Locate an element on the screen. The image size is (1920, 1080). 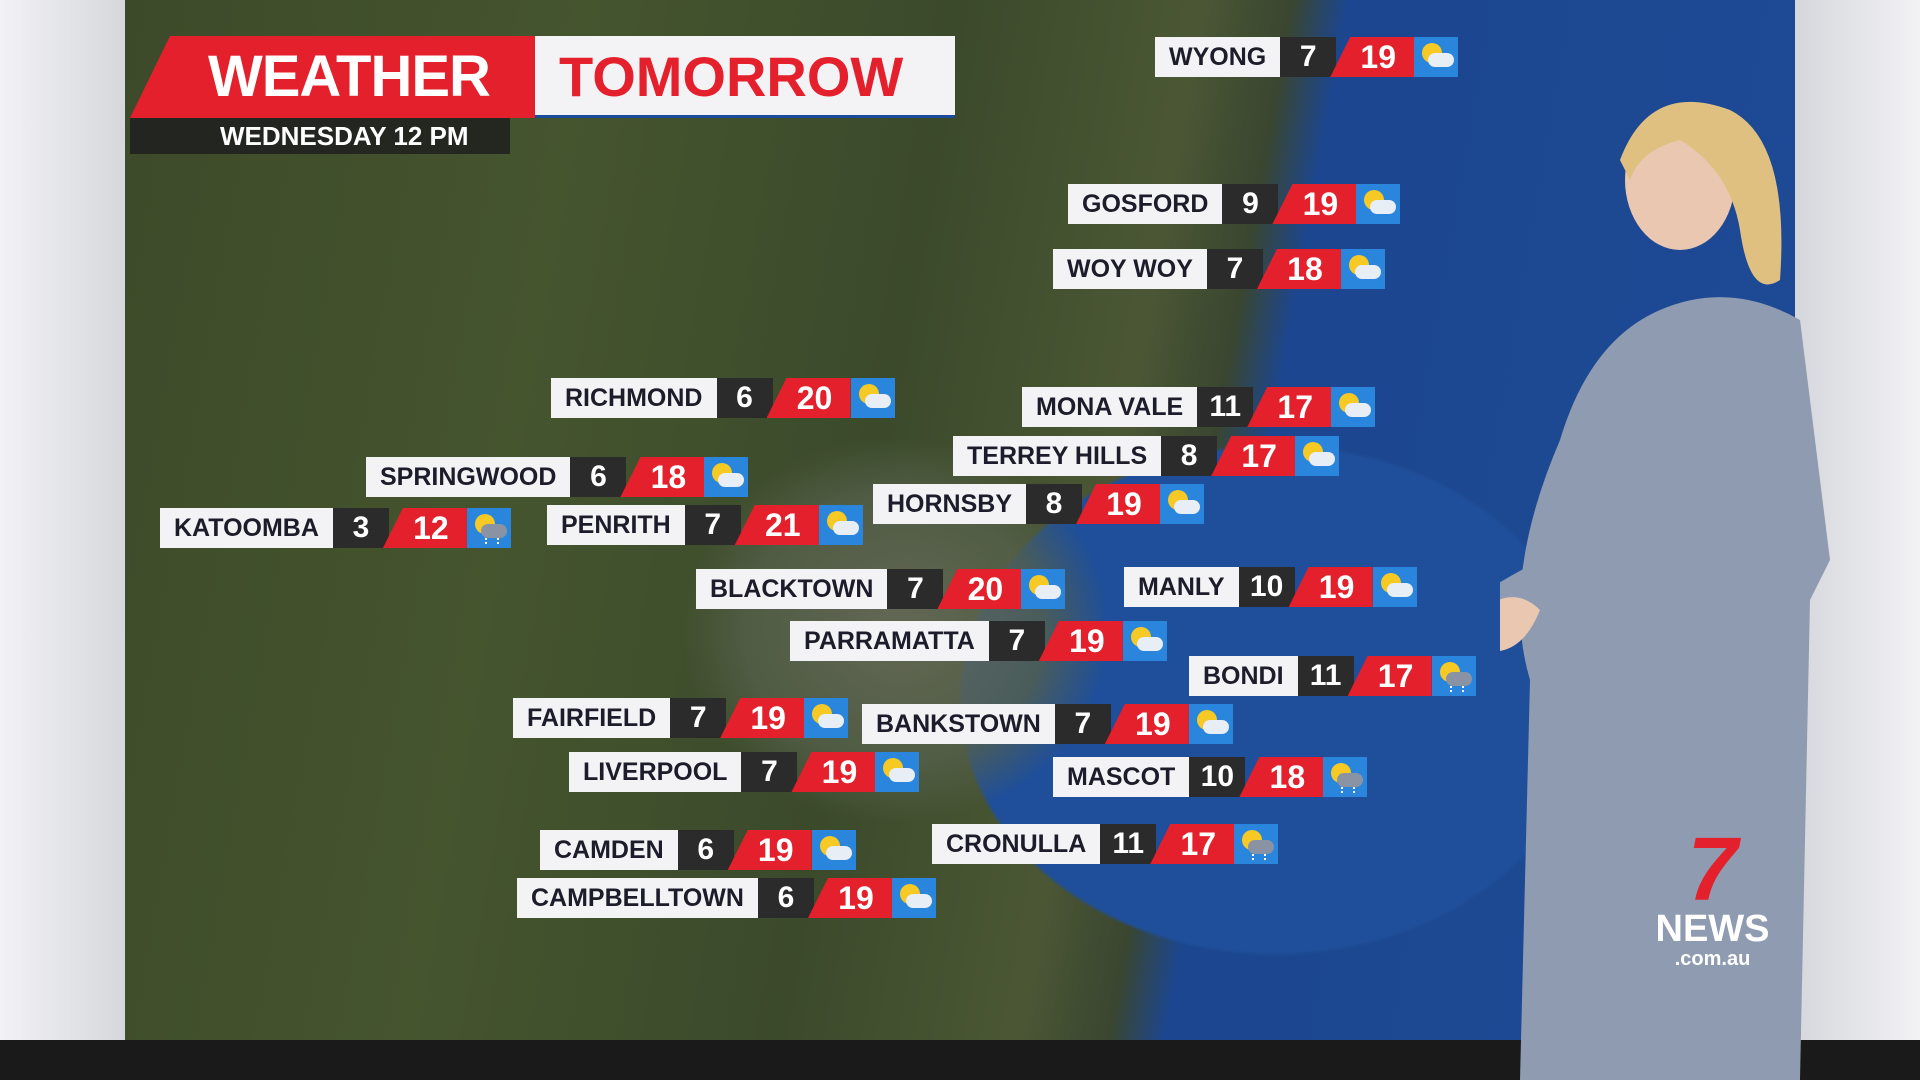
forecast-row: BONDI 11 17 is located at coordinates (1332, 676).